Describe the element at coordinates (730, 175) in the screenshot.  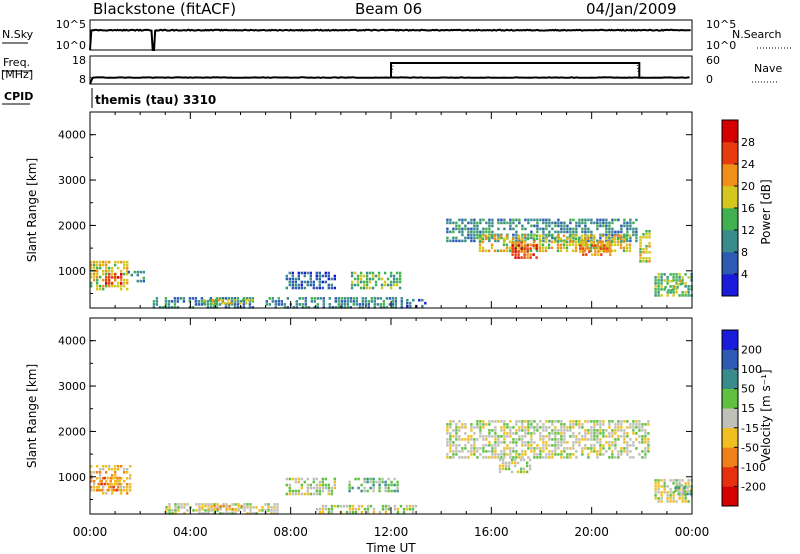
I see `power-colorbar-segment` at that location.